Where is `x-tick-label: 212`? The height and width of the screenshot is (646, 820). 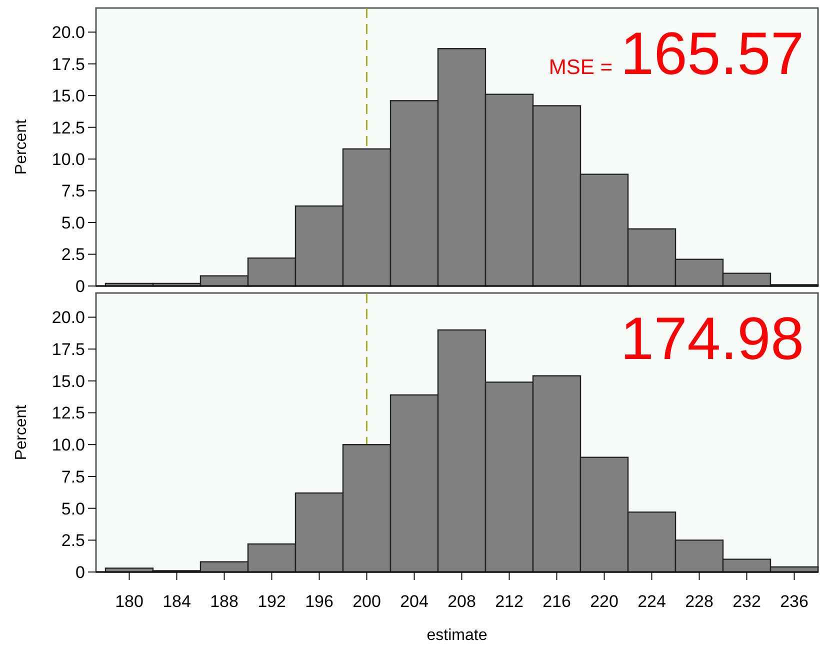
x-tick-label: 212 is located at coordinates (509, 601).